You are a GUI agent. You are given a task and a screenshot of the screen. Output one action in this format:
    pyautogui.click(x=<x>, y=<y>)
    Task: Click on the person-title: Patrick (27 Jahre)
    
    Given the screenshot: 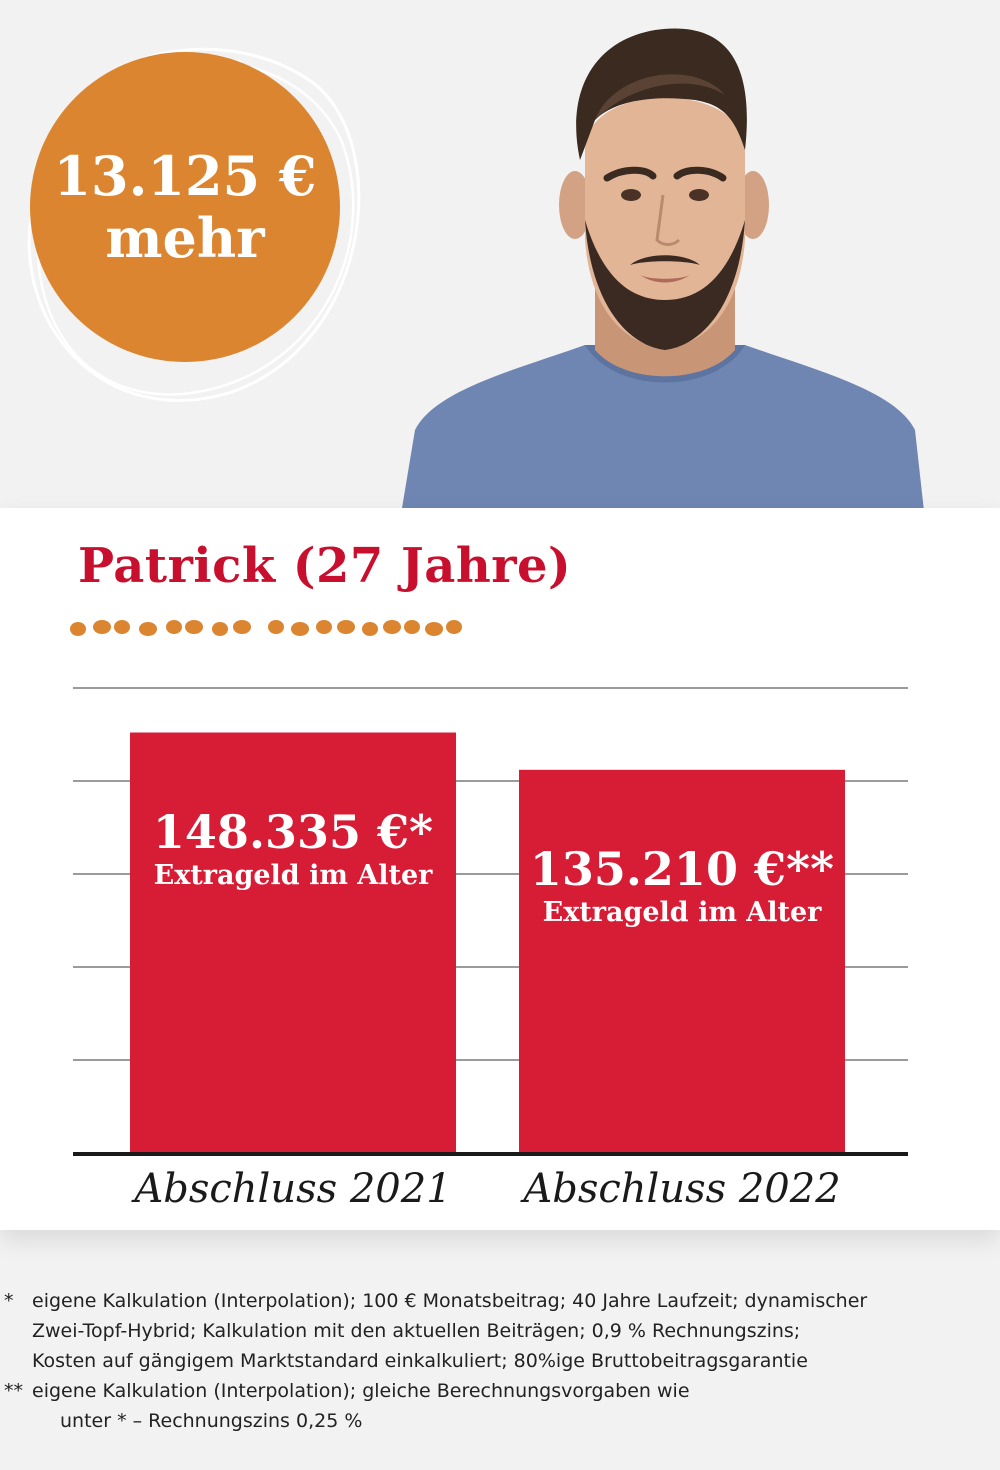 What is the action you would take?
    pyautogui.click(x=325, y=566)
    